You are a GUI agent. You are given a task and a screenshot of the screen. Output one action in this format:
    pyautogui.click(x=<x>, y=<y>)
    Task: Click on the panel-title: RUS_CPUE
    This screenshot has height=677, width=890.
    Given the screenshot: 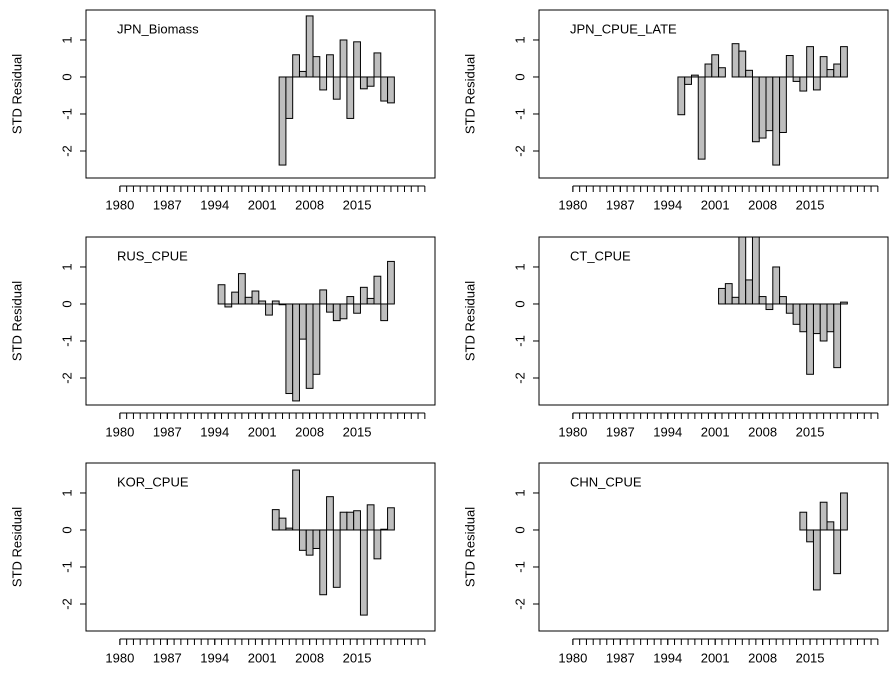 What is the action you would take?
    pyautogui.click(x=152, y=255)
    